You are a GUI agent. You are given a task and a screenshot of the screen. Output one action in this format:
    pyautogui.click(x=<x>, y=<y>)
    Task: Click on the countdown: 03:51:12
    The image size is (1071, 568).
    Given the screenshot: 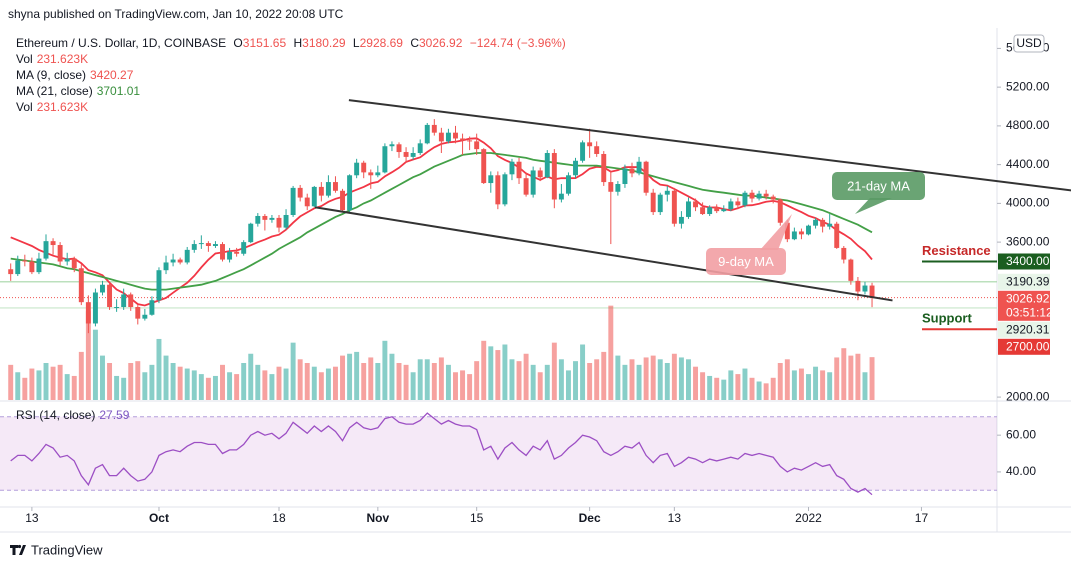 What is the action you would take?
    pyautogui.click(x=1029, y=312)
    